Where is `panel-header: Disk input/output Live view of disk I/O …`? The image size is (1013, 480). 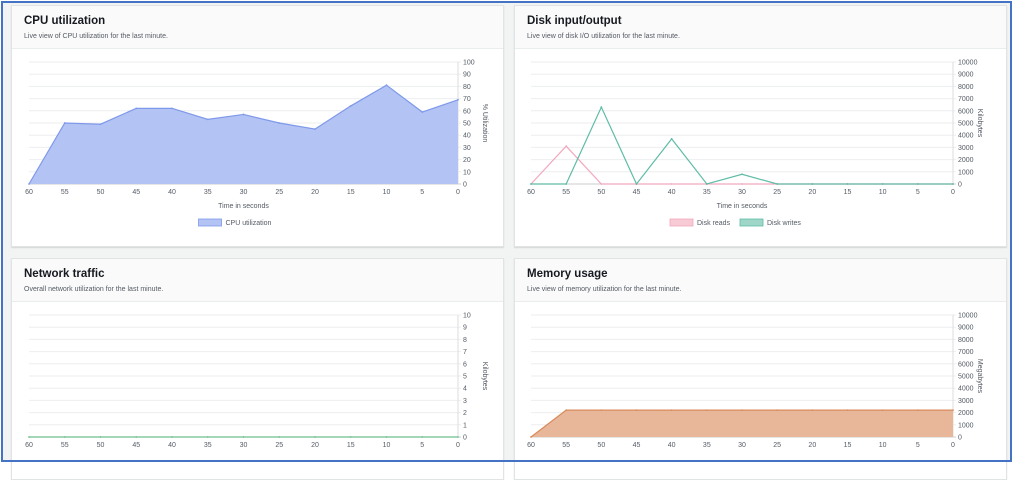 panel-header: Disk input/output Live view of disk I/O … is located at coordinates (760, 27).